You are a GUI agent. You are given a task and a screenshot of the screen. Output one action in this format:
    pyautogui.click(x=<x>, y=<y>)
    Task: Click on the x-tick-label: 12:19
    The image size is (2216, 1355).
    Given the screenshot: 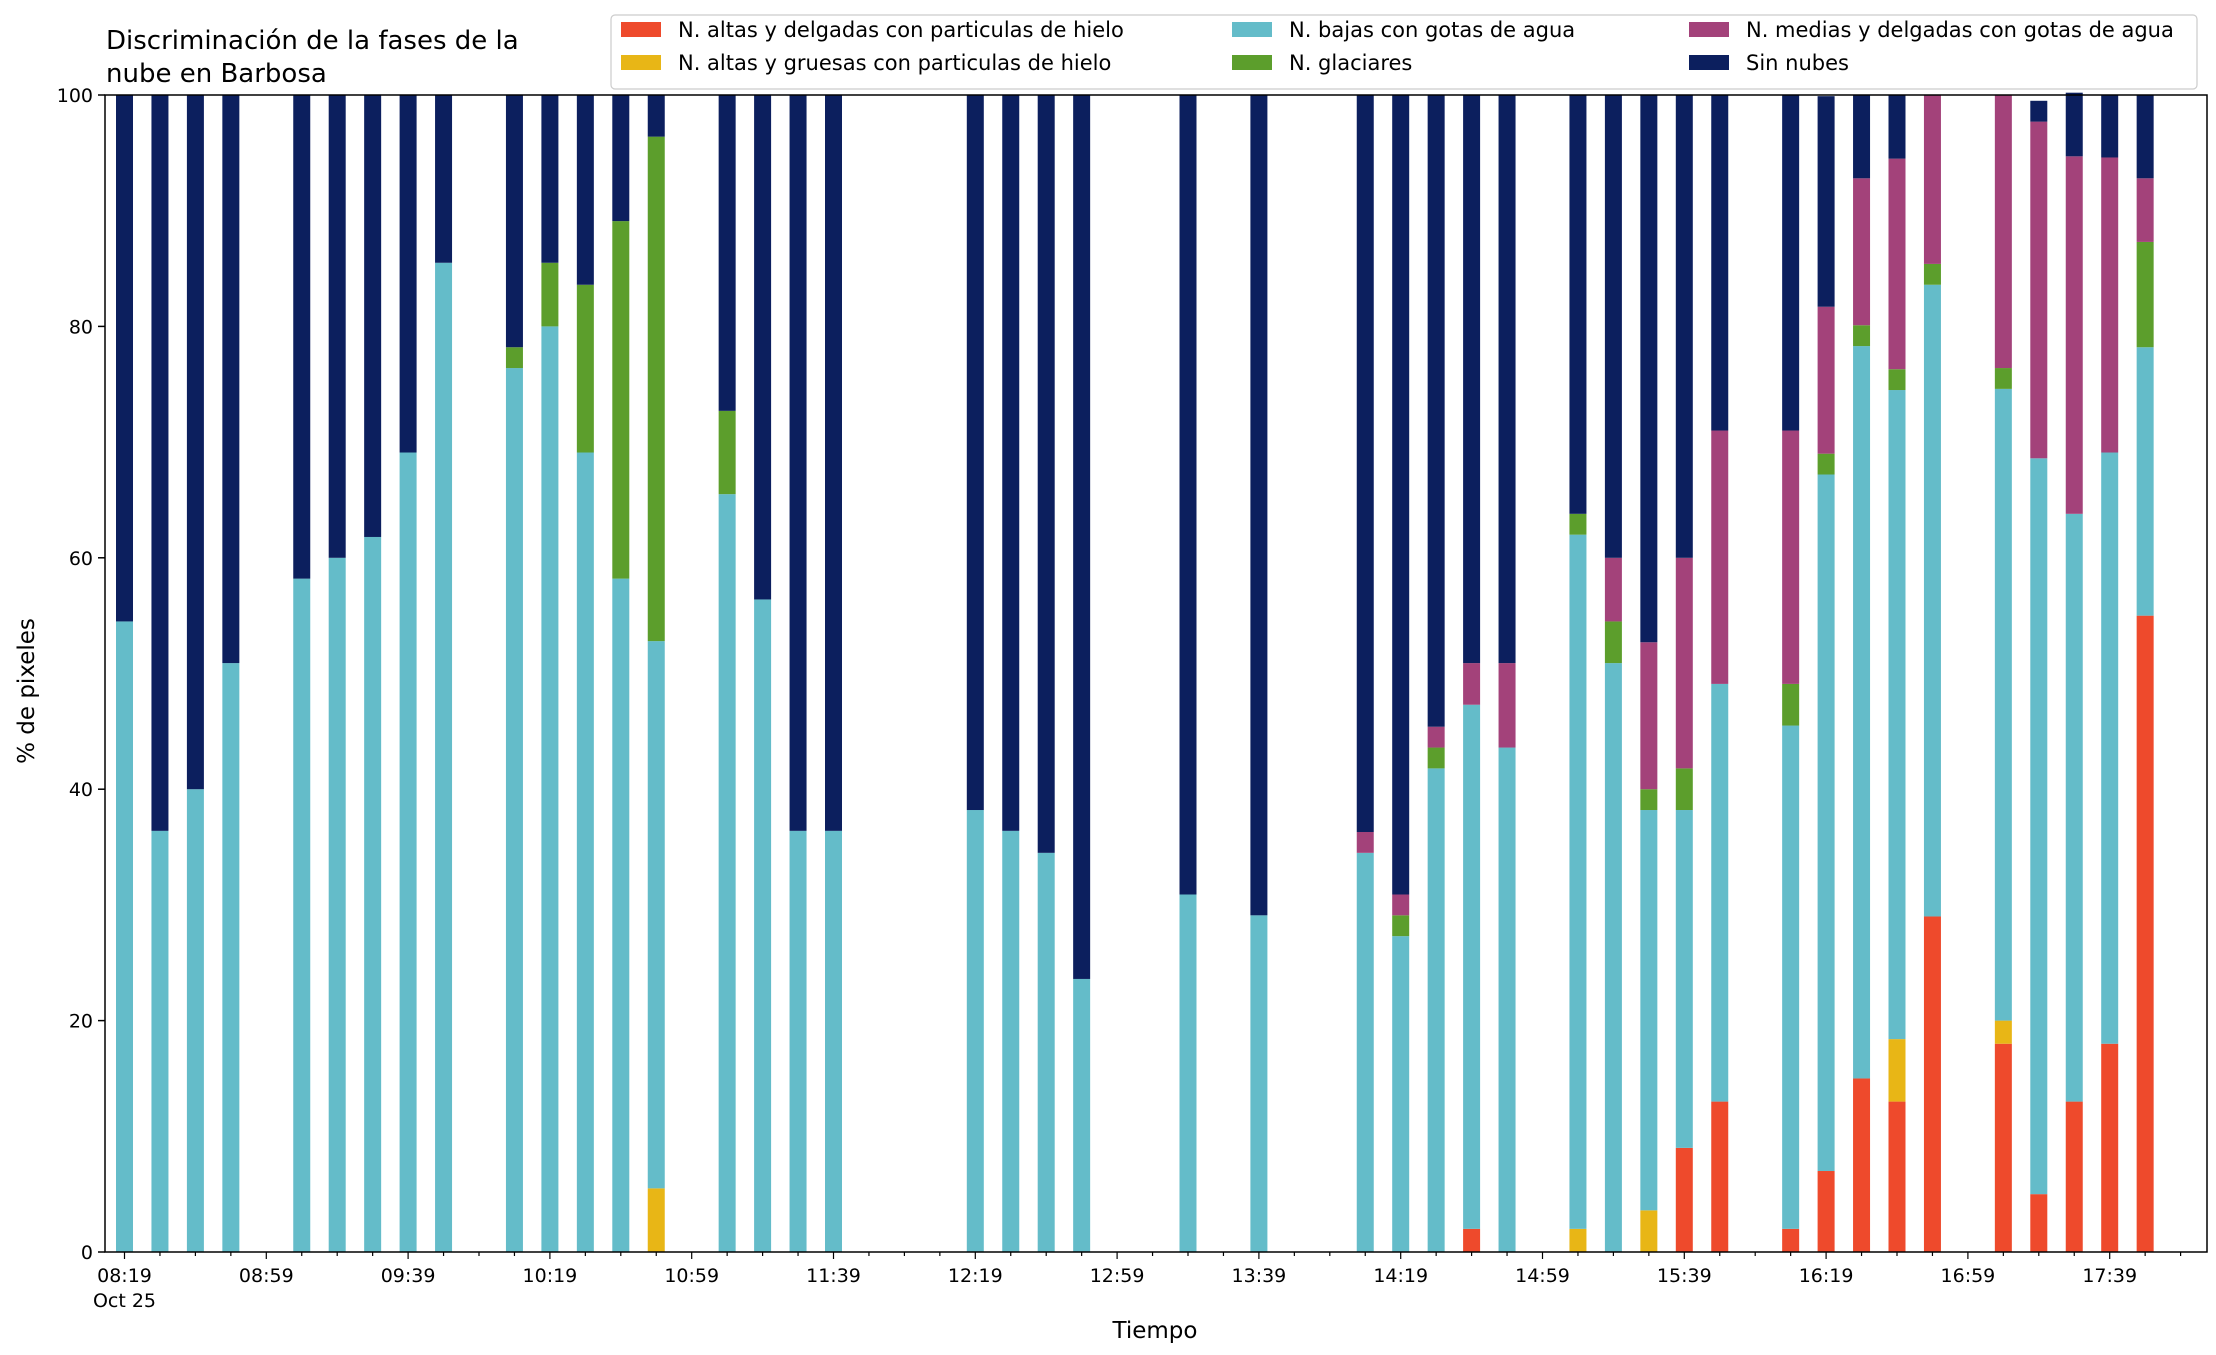 What is the action you would take?
    pyautogui.click(x=975, y=1276)
    